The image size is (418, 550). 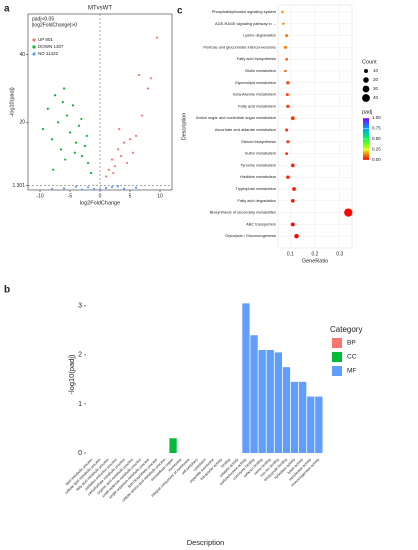 I want to click on y-tick-label: Tryptophan metabolism, so click(x=255, y=188).